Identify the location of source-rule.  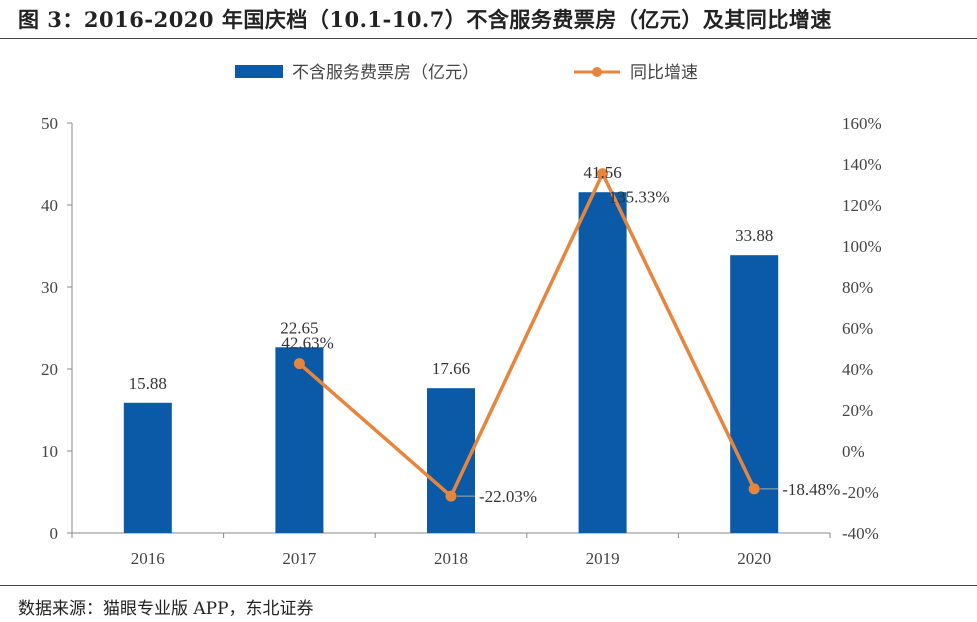
(488, 585).